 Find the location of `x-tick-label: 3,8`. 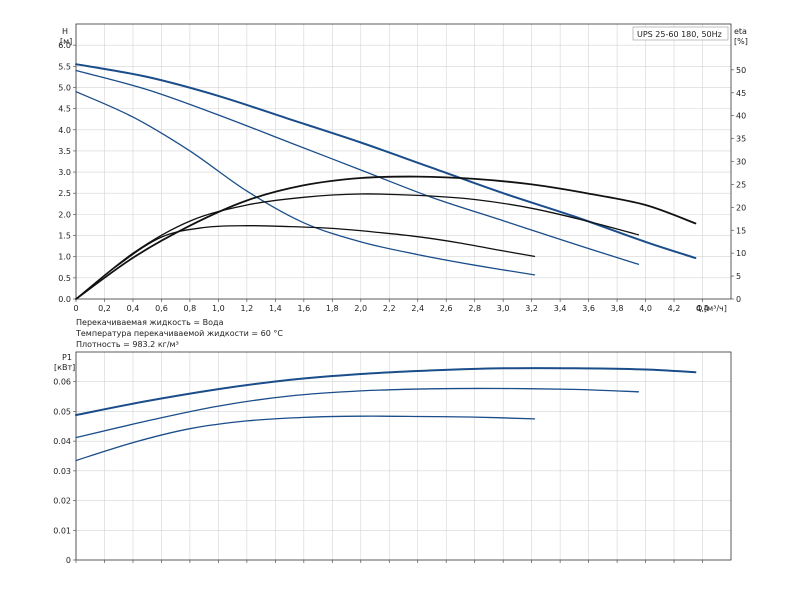

x-tick-label: 3,8 is located at coordinates (617, 308).